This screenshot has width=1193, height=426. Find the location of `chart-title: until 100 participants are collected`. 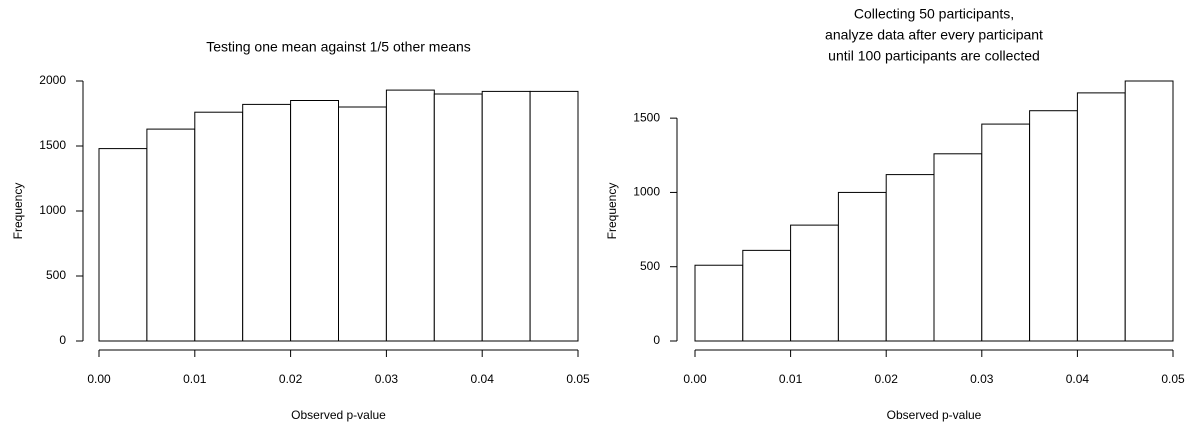

chart-title: until 100 participants are collected is located at coordinates (934, 56).